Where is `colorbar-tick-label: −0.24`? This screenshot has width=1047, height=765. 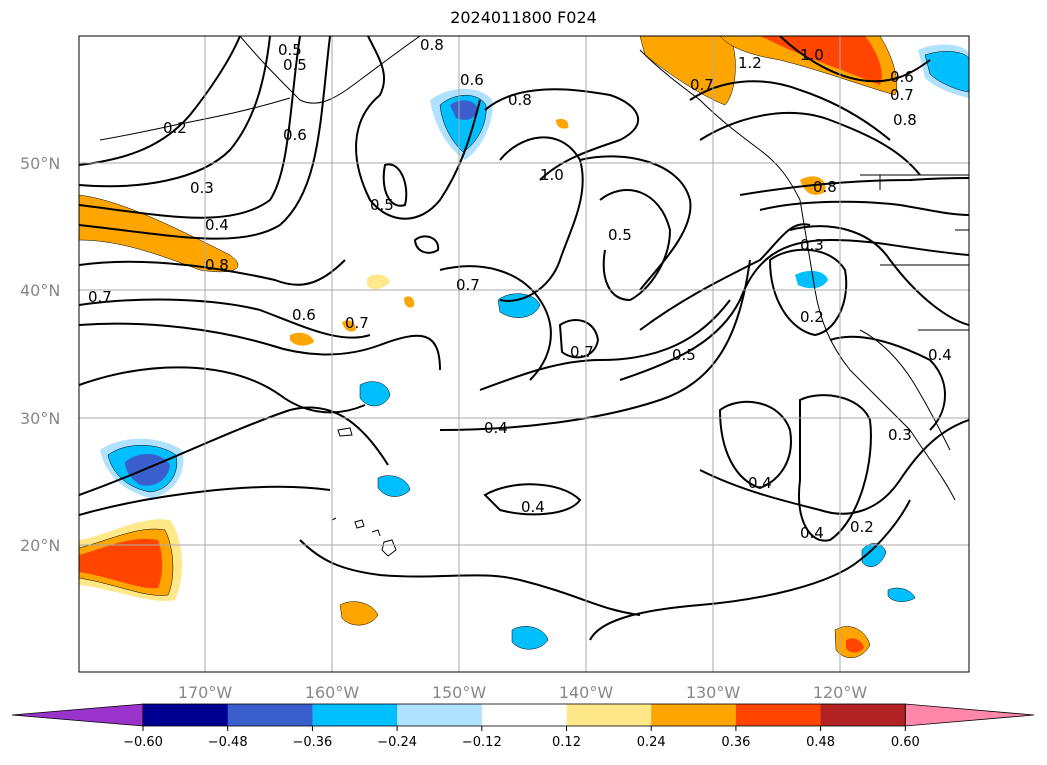
colorbar-tick-label: −0.24 is located at coordinates (397, 742).